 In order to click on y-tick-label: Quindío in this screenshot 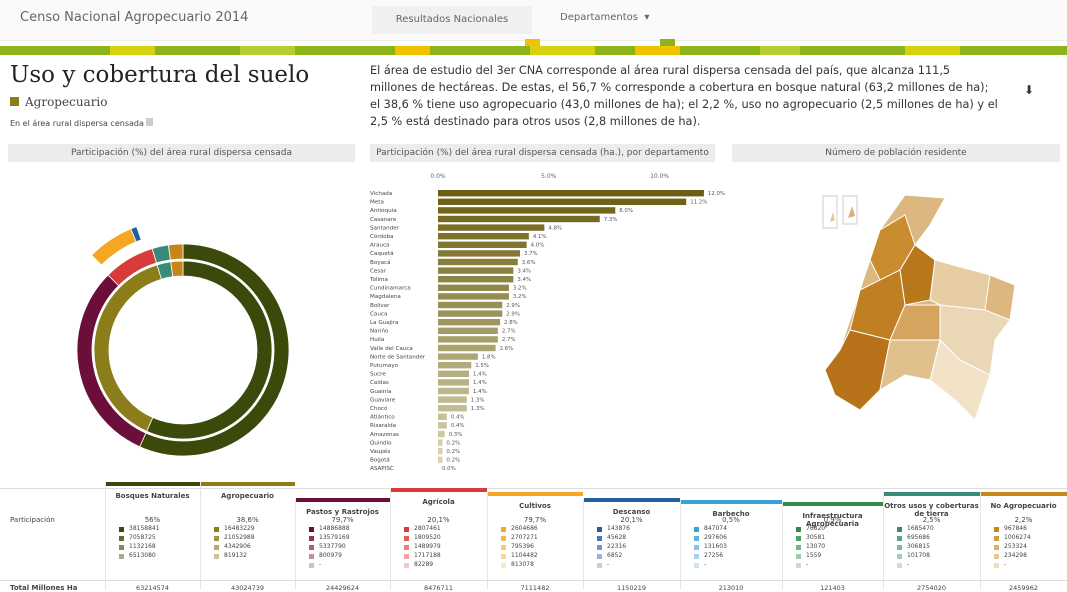, I will do `click(381, 442)`.